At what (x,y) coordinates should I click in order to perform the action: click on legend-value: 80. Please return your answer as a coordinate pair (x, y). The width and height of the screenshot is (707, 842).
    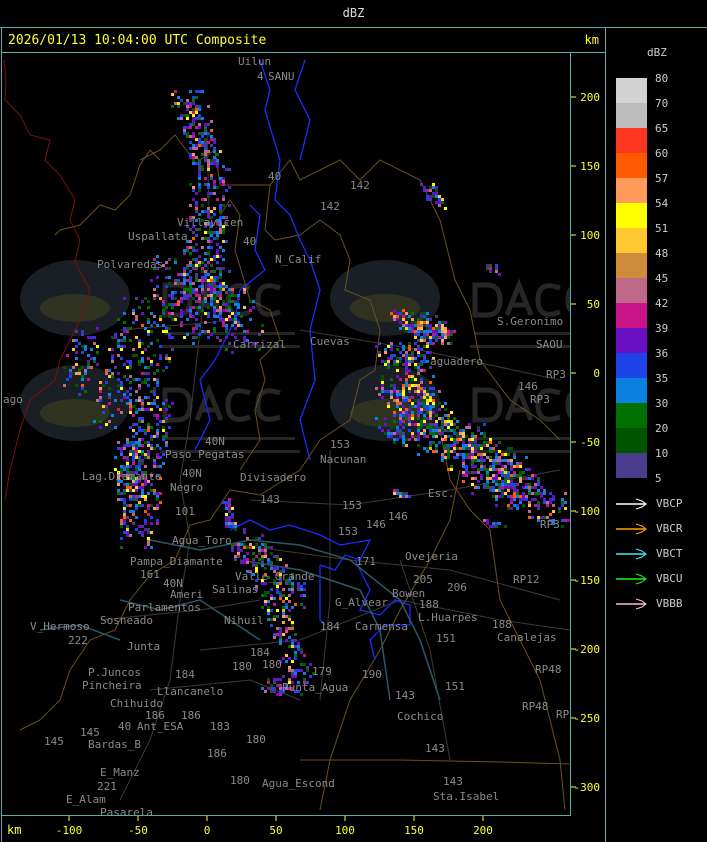
    Looking at the image, I should click on (662, 78).